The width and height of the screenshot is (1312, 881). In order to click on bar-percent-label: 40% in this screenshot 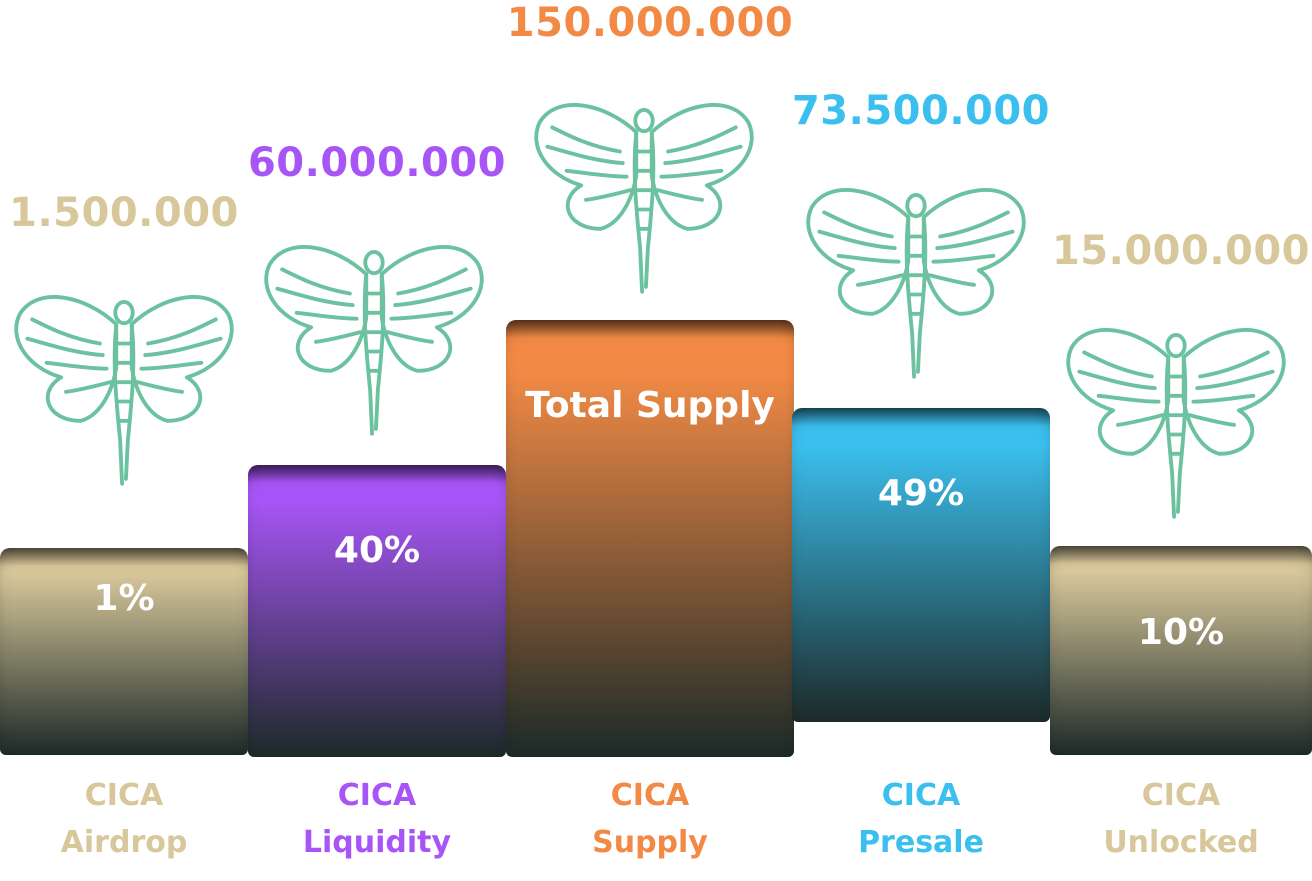, I will do `click(377, 550)`.